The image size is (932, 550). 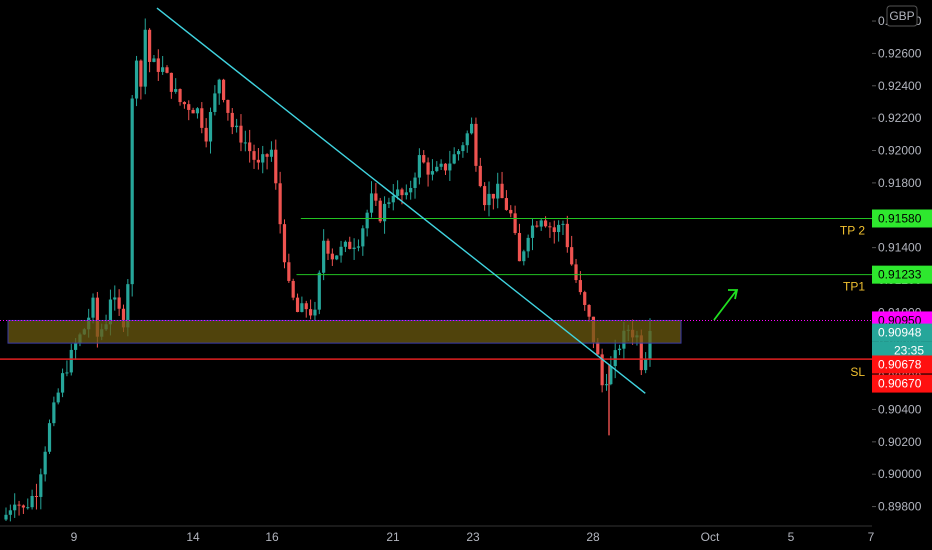 I want to click on price-tick-label: 0.91800, so click(x=900, y=183).